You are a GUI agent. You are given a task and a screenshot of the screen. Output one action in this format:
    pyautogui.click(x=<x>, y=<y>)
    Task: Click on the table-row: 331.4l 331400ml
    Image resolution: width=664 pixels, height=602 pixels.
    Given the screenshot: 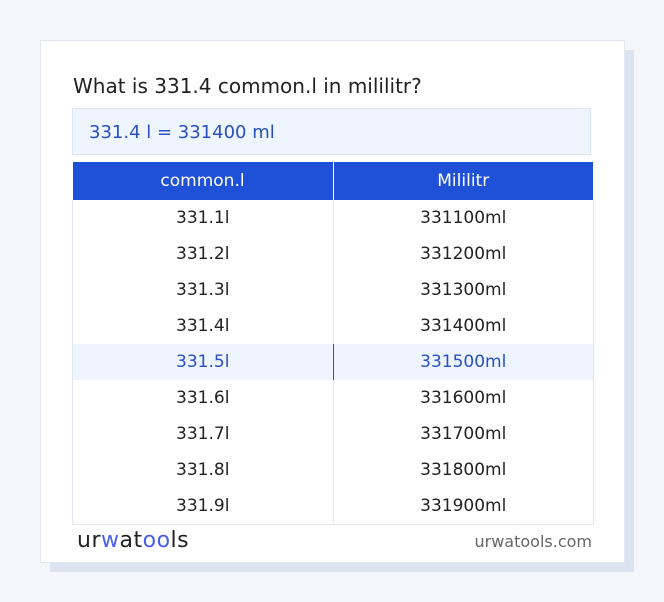 What is the action you would take?
    pyautogui.click(x=333, y=326)
    